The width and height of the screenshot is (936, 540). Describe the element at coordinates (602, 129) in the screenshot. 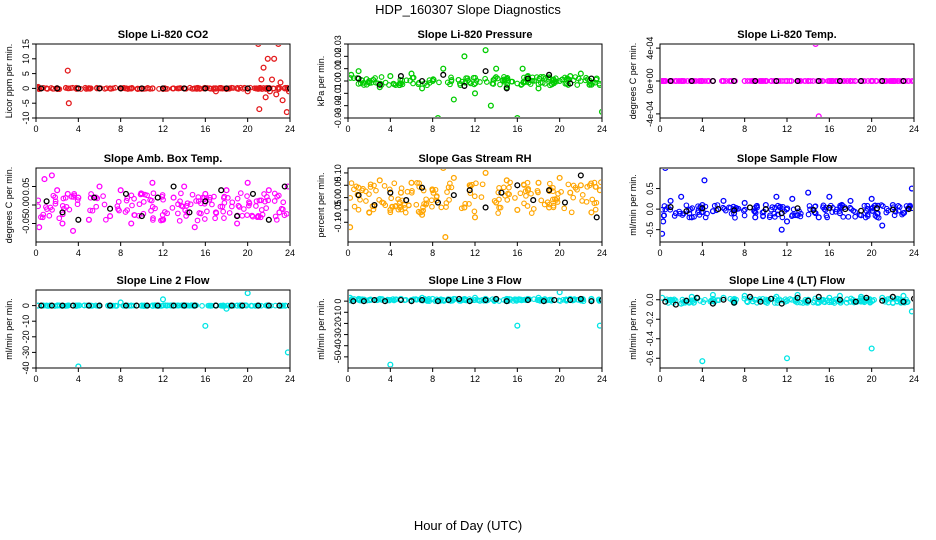

I see `x-tick-label: 24` at that location.